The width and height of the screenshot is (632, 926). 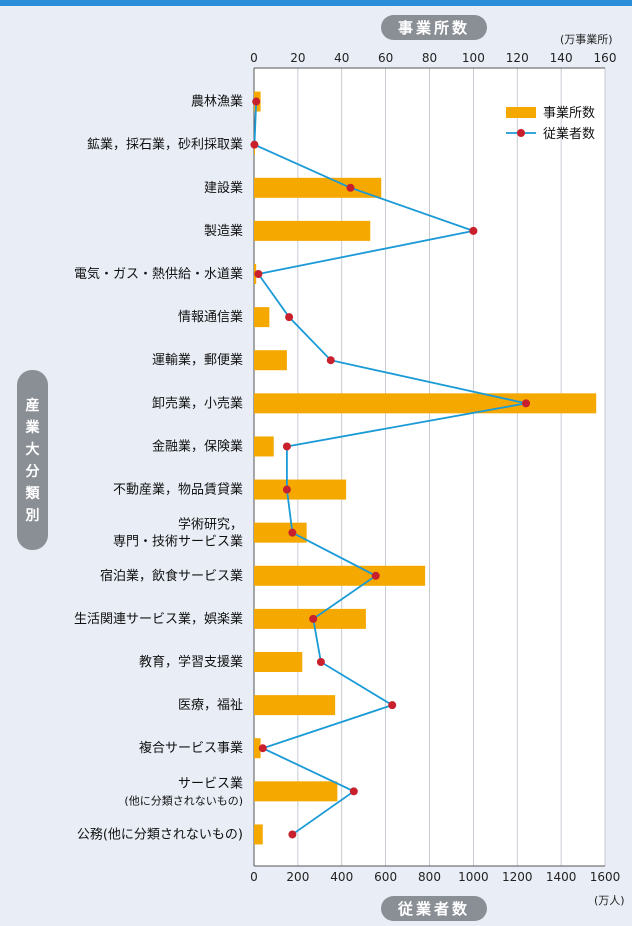 What do you see at coordinates (341, 58) in the screenshot?
I see `top-tick-label: 40` at bounding box center [341, 58].